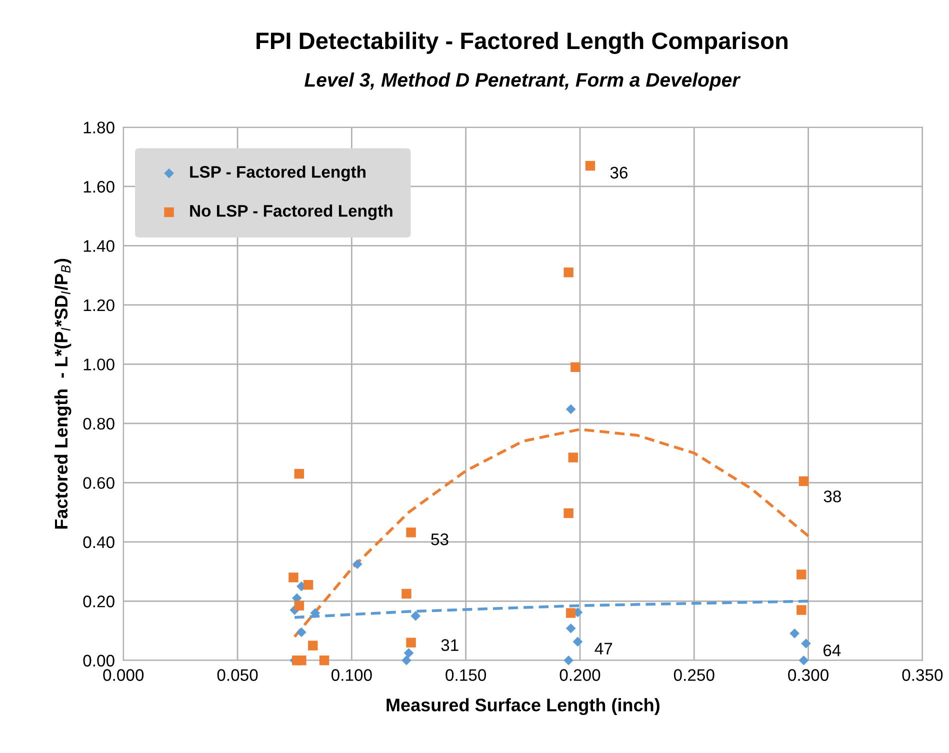 This screenshot has height=753, width=949. I want to click on y-tick-label: 0.20, so click(98, 602).